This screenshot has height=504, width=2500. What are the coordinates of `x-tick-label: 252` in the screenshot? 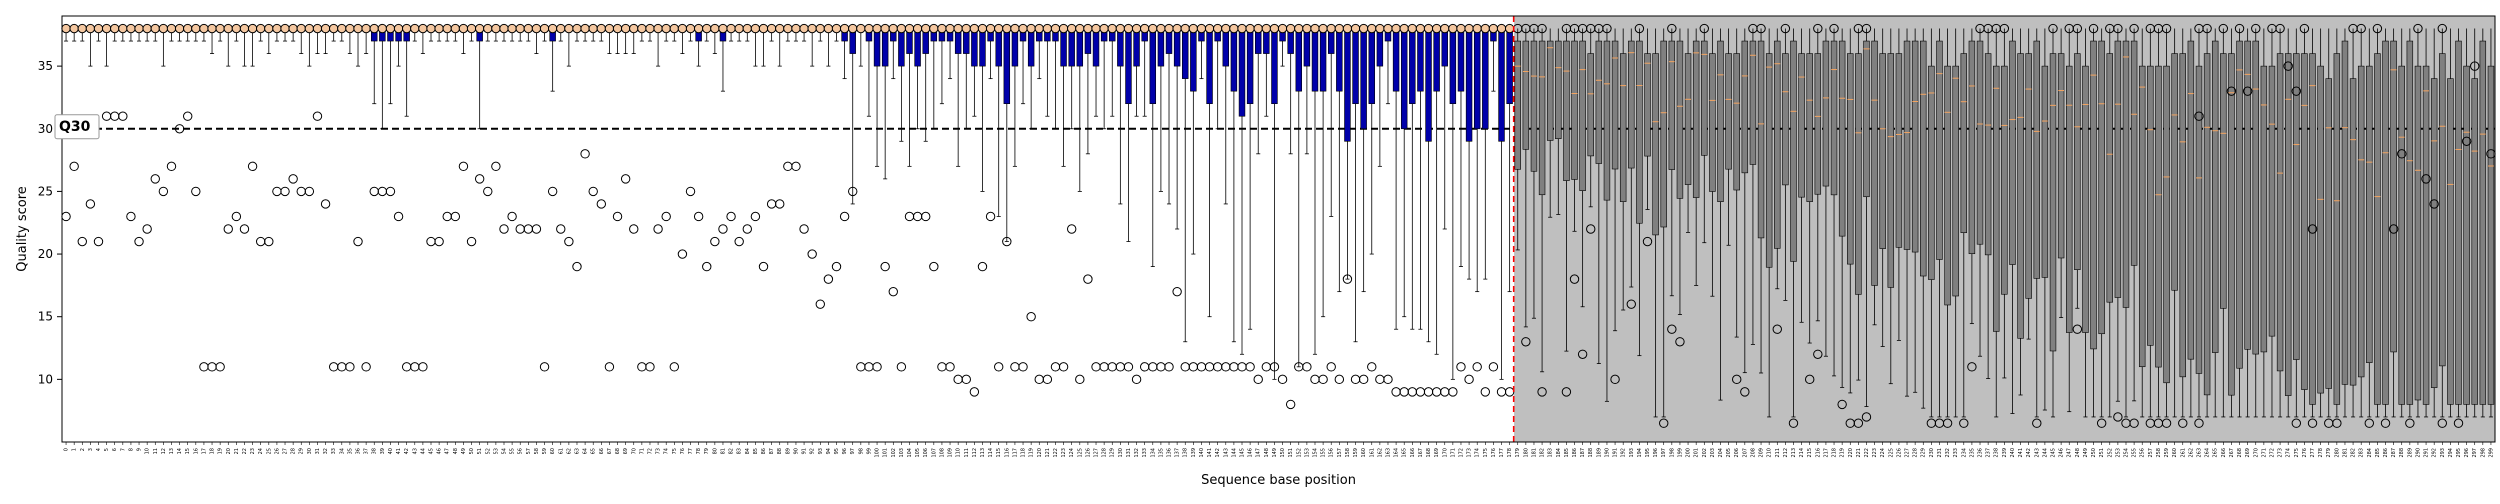 It's located at (2110, 453).